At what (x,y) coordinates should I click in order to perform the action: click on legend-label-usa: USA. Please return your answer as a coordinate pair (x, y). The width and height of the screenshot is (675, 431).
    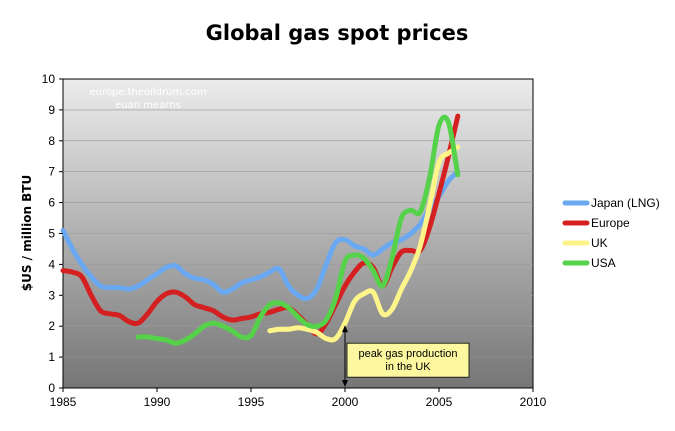
    Looking at the image, I should click on (603, 263).